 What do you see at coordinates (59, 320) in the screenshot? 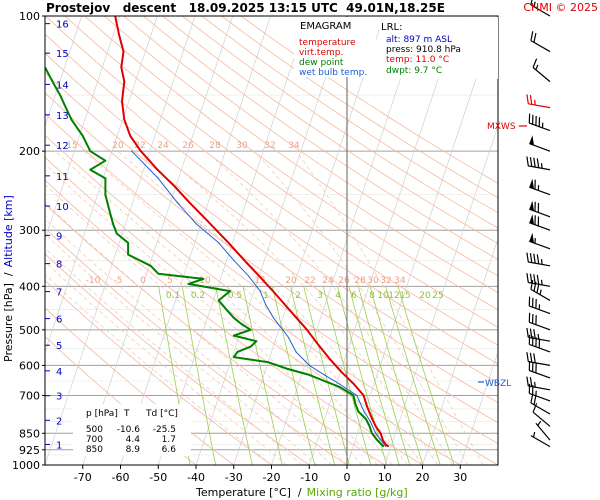
I see `altitude-tick-label: 6` at bounding box center [59, 320].